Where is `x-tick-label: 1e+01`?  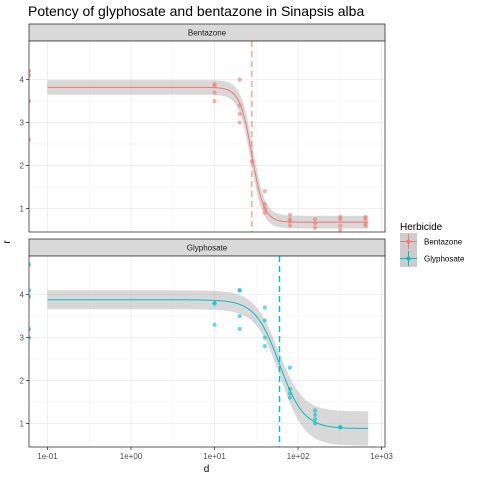 x-tick-label: 1e+01 is located at coordinates (214, 456).